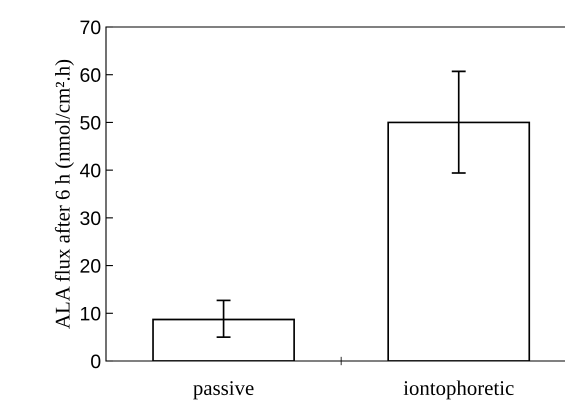  What do you see at coordinates (223, 390) in the screenshot?
I see `x-tick-label: passive` at bounding box center [223, 390].